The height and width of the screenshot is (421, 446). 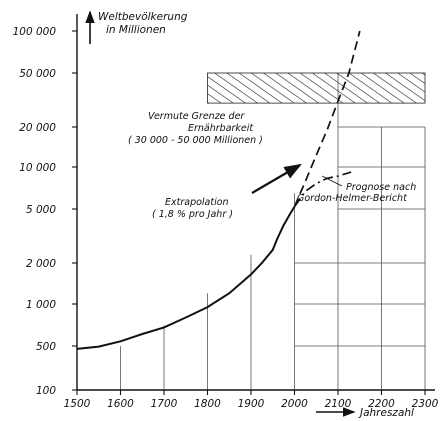 What do you see at coordinates (352, 198) in the screenshot?
I see `forecast-label-line-2: Gordon-Helmer-Bericht` at bounding box center [352, 198].